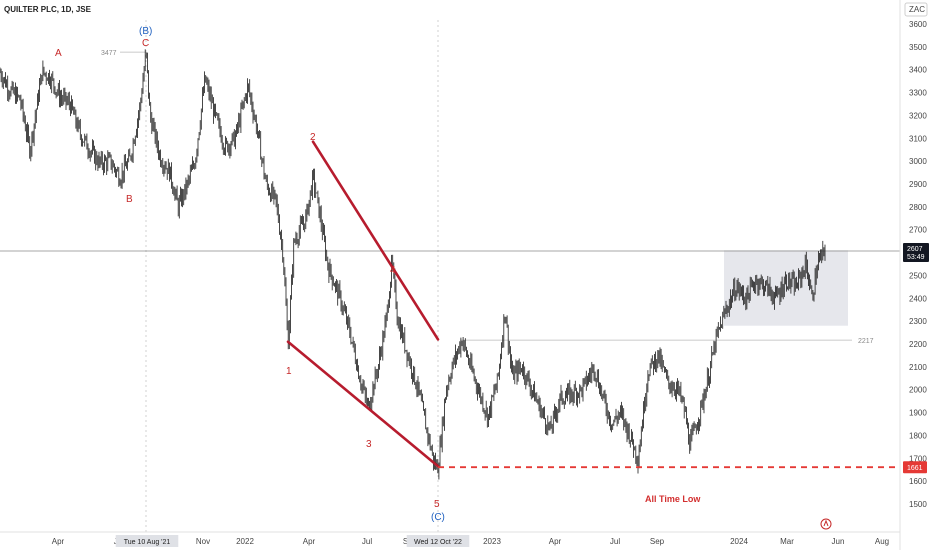 The width and height of the screenshot is (932, 550). What do you see at coordinates (739, 541) in the screenshot?
I see `x-tick-label: 2024` at bounding box center [739, 541].